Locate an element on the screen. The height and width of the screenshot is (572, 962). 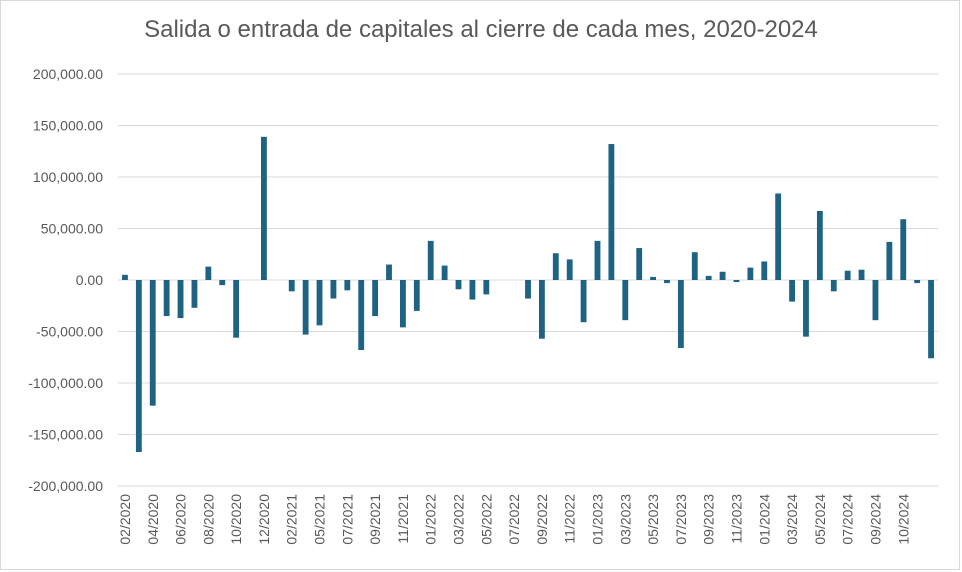
x-tick-label: 05/2024 is located at coordinates (820, 519).